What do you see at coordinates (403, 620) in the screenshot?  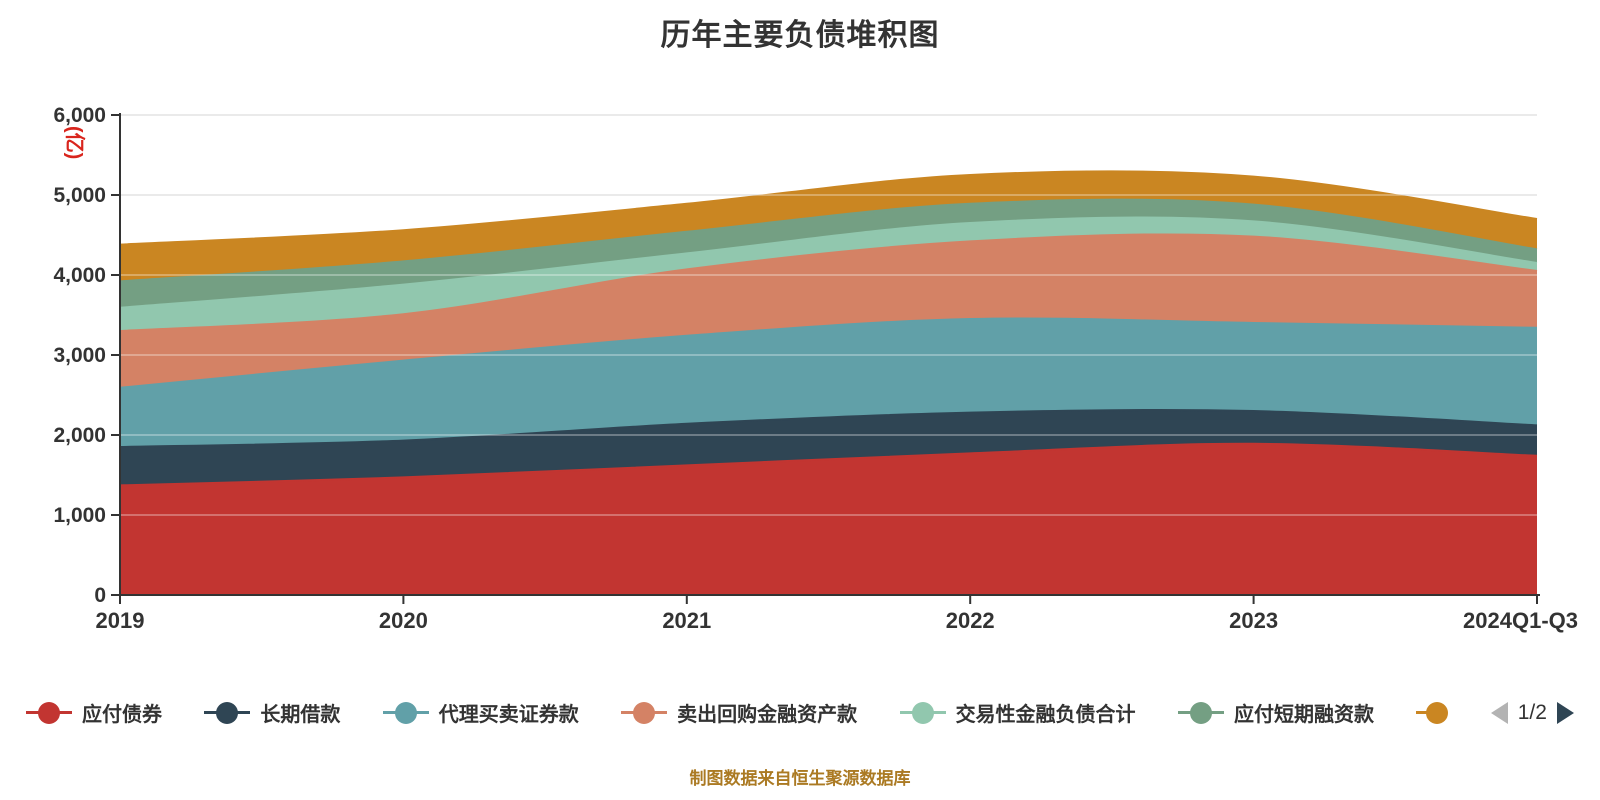 I see `x-tick-label: 2020` at bounding box center [403, 620].